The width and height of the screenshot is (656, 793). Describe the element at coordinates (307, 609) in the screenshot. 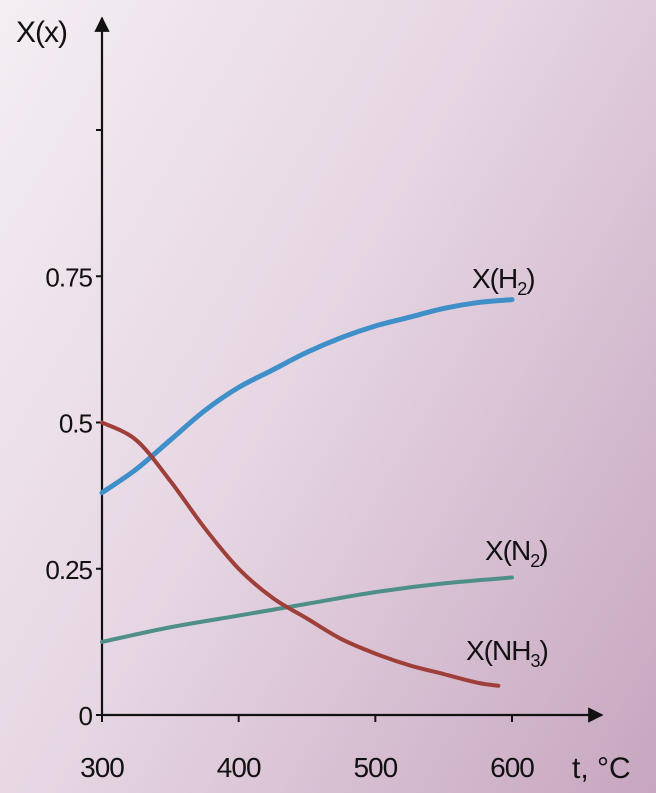

I see `series-line-n2` at that location.